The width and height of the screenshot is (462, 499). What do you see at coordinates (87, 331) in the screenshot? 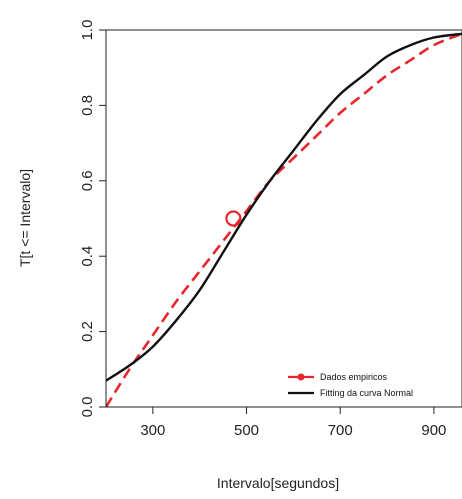
I see `y-tick-label-1: 0.2` at bounding box center [87, 331].